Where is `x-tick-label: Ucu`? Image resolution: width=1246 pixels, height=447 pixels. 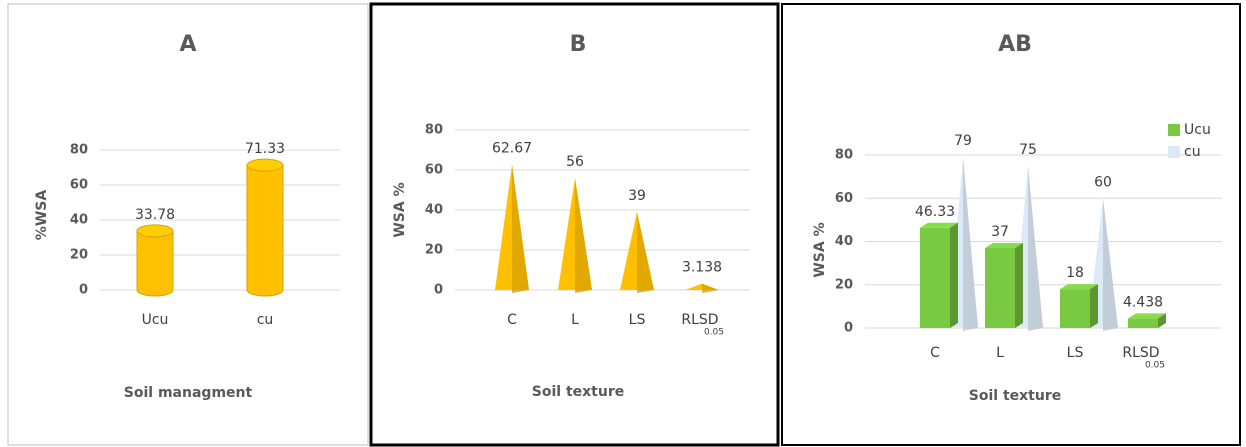
x-tick-label: Ucu is located at coordinates (155, 320).